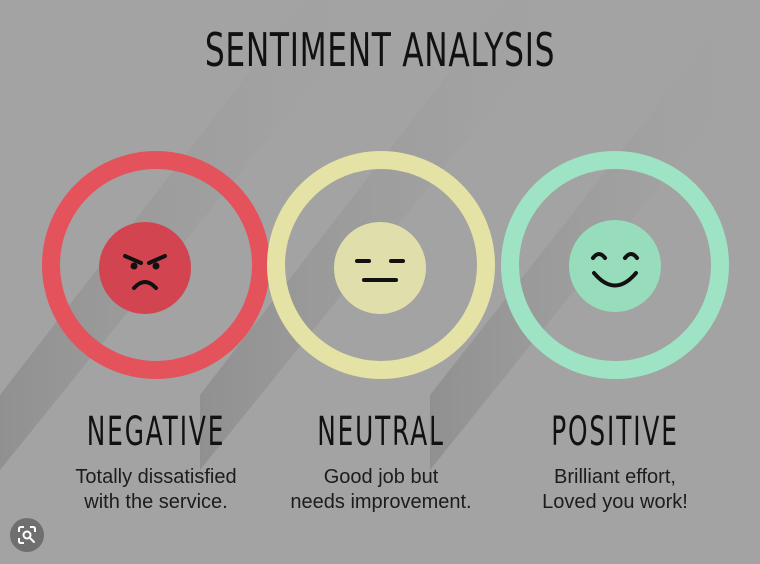 This screenshot has height=564, width=760. What do you see at coordinates (381, 489) in the screenshot?
I see `neutral-description: Good job but needs improvement.` at bounding box center [381, 489].